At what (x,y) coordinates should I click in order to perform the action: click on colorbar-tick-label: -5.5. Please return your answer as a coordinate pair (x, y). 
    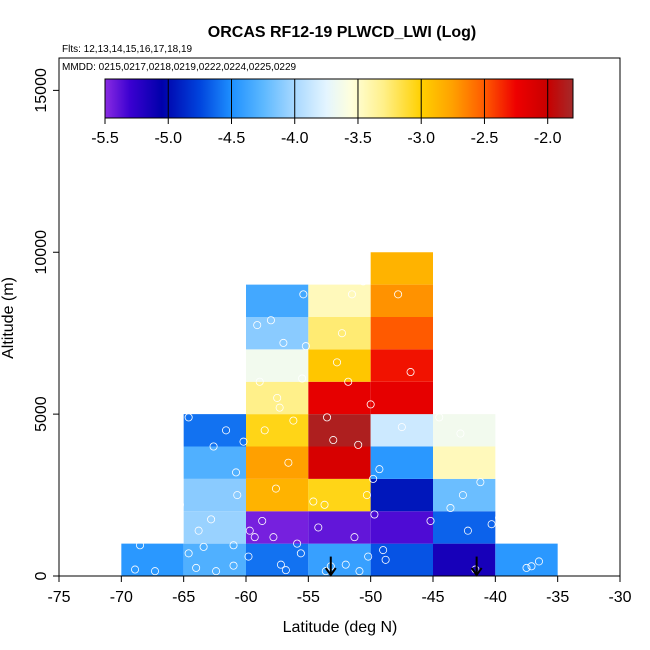
    Looking at the image, I should click on (105, 138).